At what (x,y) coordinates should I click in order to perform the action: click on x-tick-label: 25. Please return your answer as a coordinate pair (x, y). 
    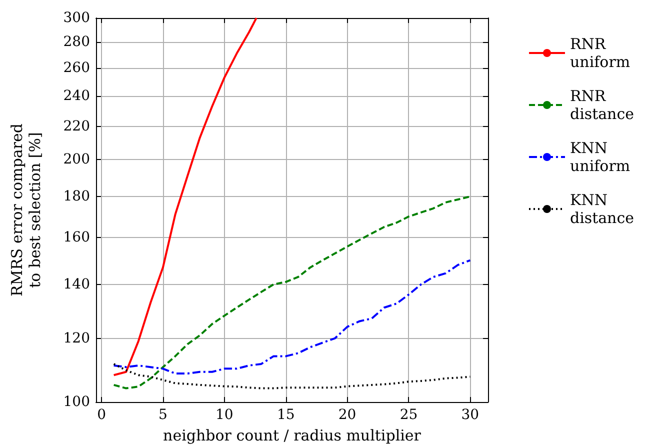
    Looking at the image, I should click on (409, 415).